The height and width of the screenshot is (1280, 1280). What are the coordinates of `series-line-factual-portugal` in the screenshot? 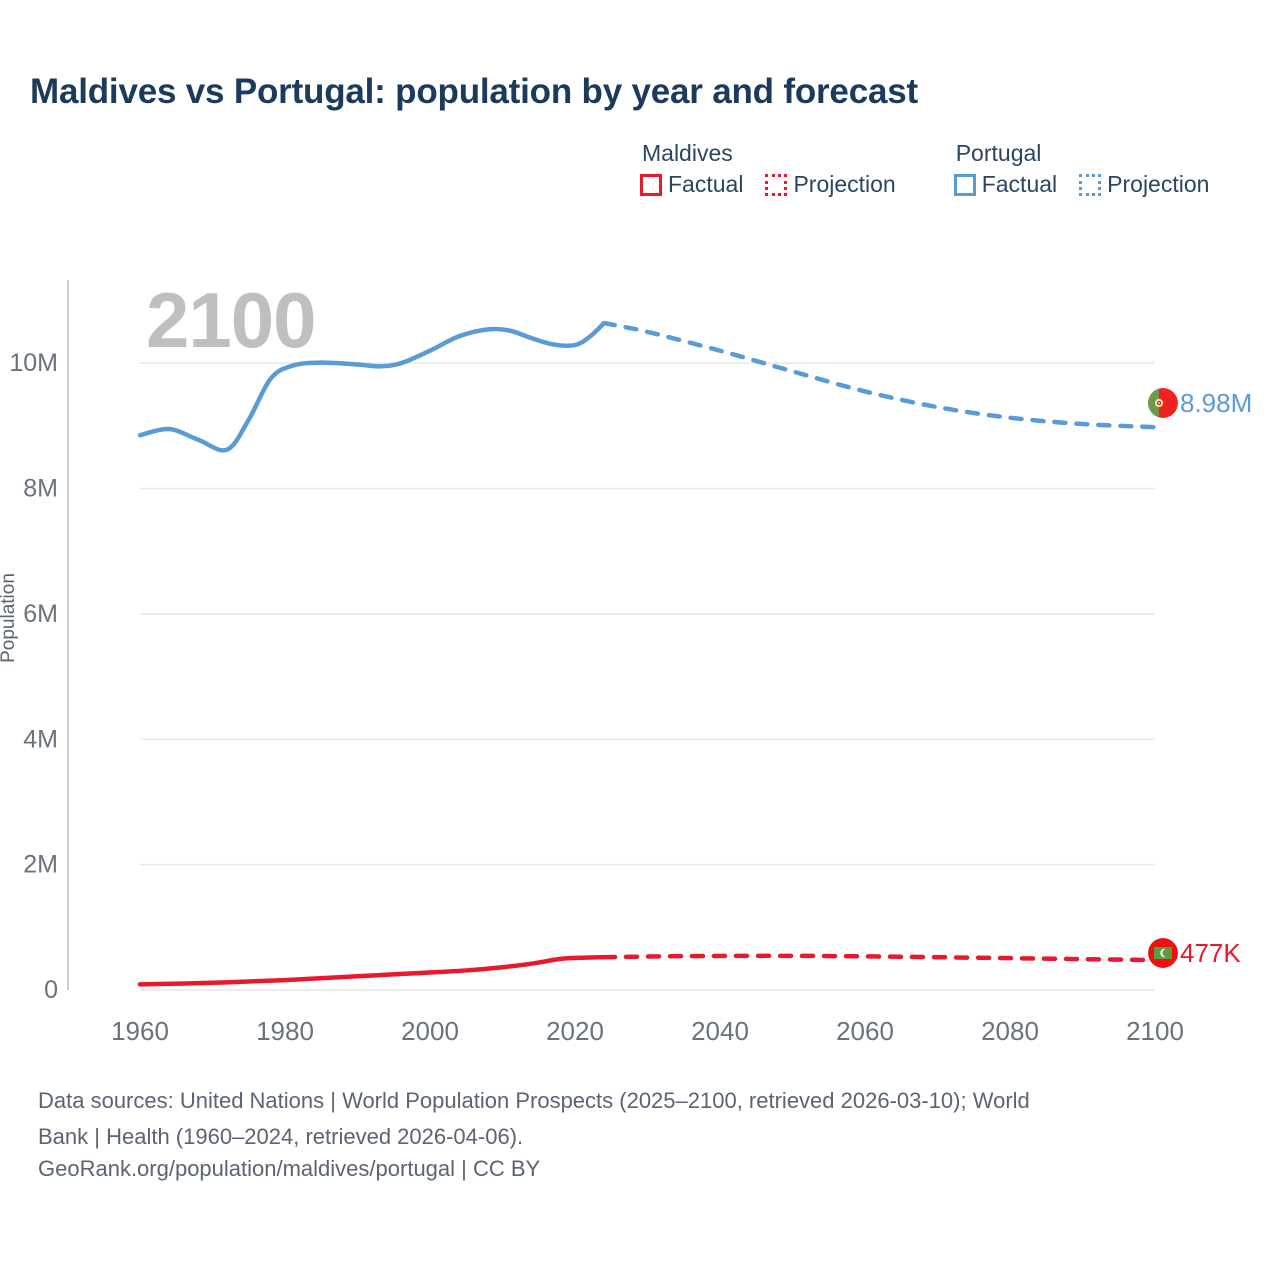 It's located at (372, 386).